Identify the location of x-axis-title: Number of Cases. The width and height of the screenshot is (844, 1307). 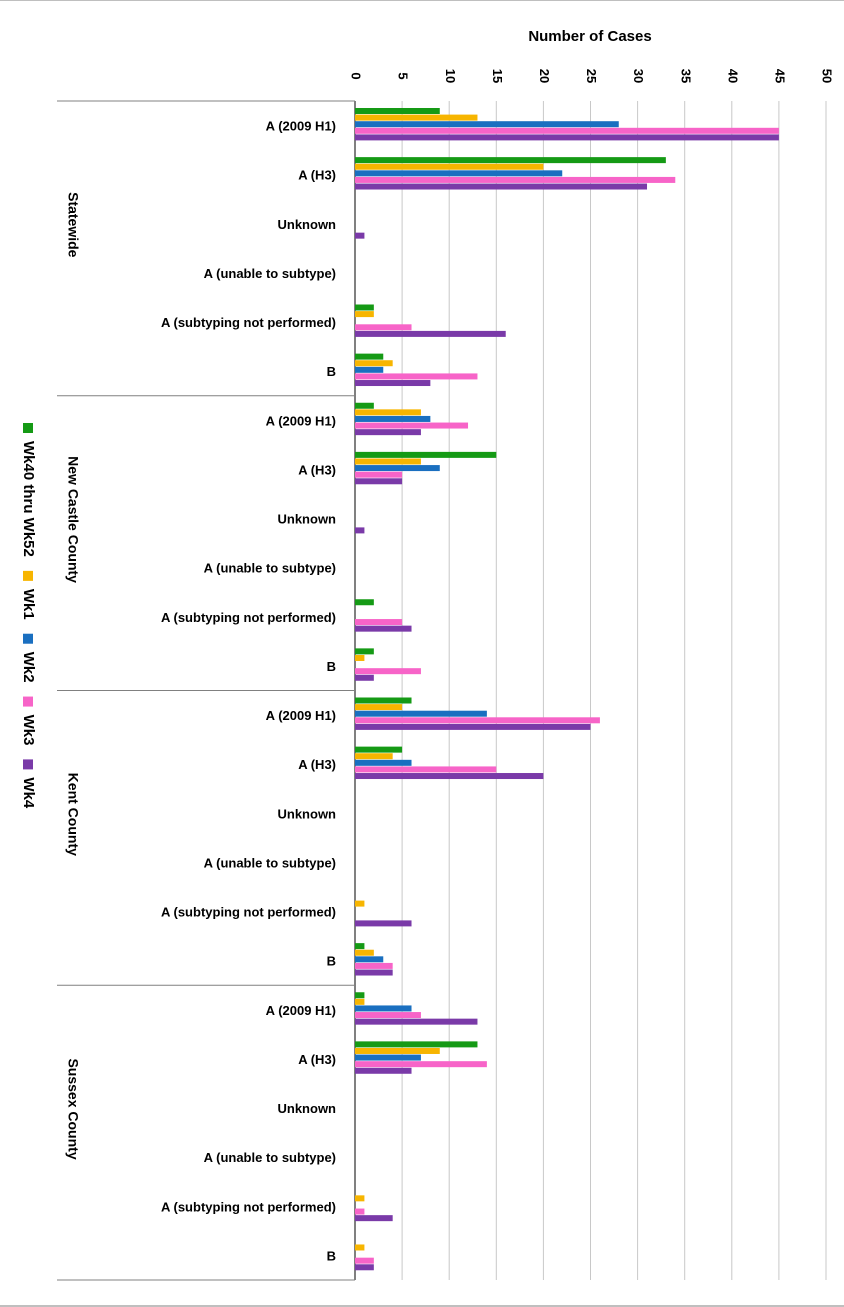
(589, 36).